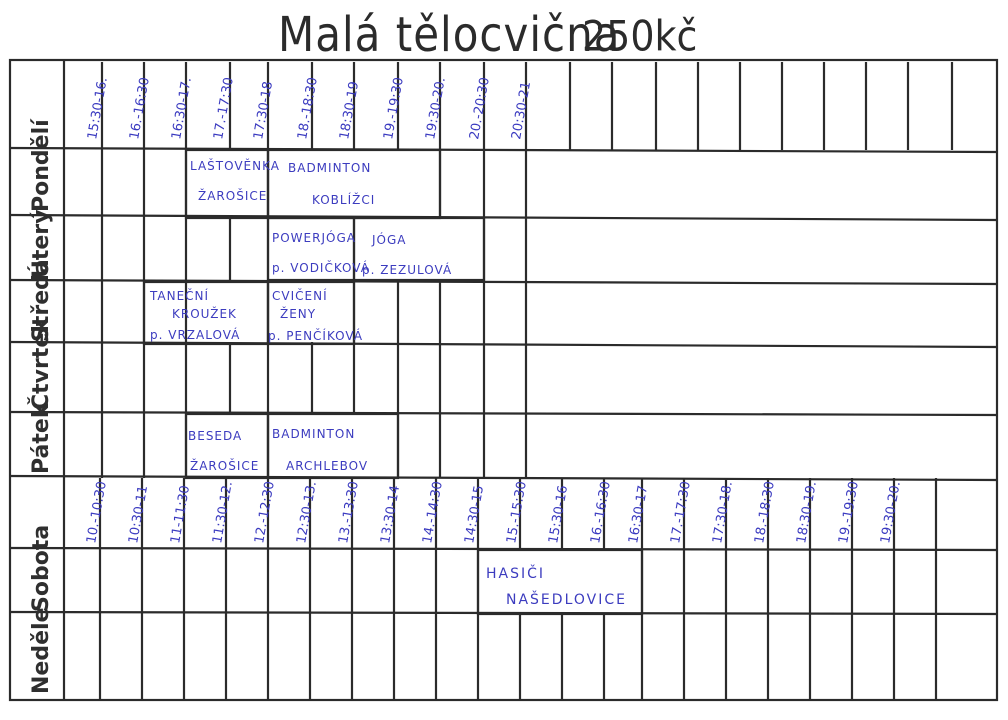  What do you see at coordinates (41, 363) in the screenshot?
I see `day-thursday: Čtvrtek` at bounding box center [41, 363].